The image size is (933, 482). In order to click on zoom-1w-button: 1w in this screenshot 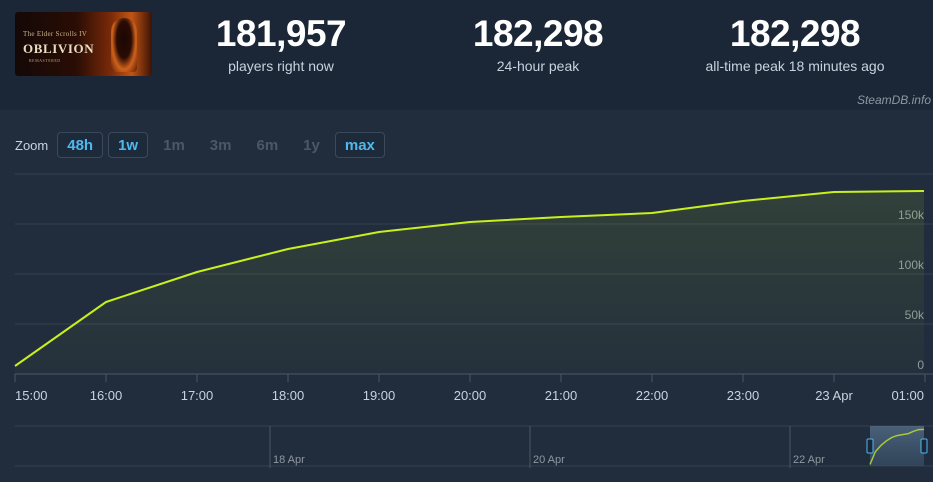, I will do `click(128, 145)`.